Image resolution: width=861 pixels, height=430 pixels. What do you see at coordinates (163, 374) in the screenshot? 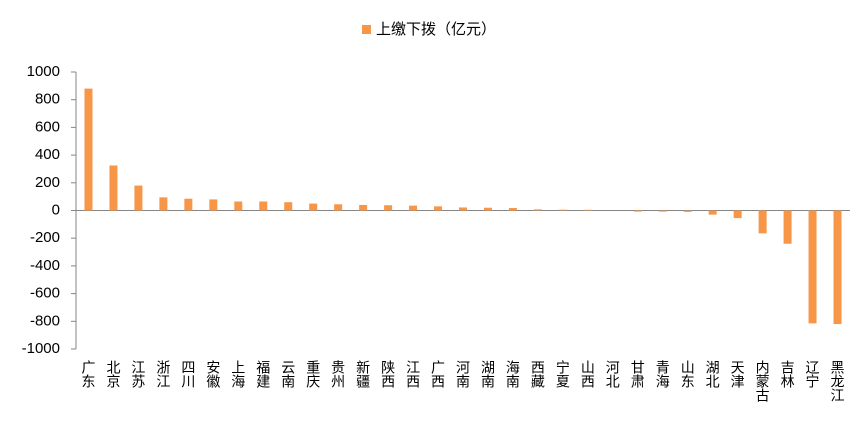
I see `x-tick-label: 浙江` at bounding box center [163, 374].